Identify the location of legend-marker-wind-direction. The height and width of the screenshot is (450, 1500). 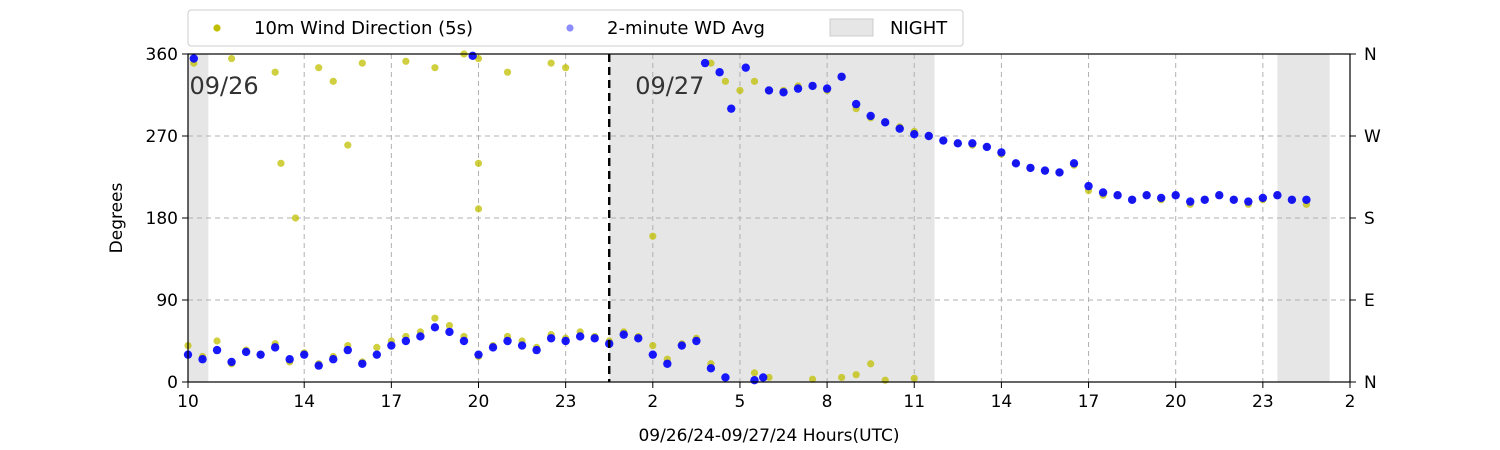
(217, 28).